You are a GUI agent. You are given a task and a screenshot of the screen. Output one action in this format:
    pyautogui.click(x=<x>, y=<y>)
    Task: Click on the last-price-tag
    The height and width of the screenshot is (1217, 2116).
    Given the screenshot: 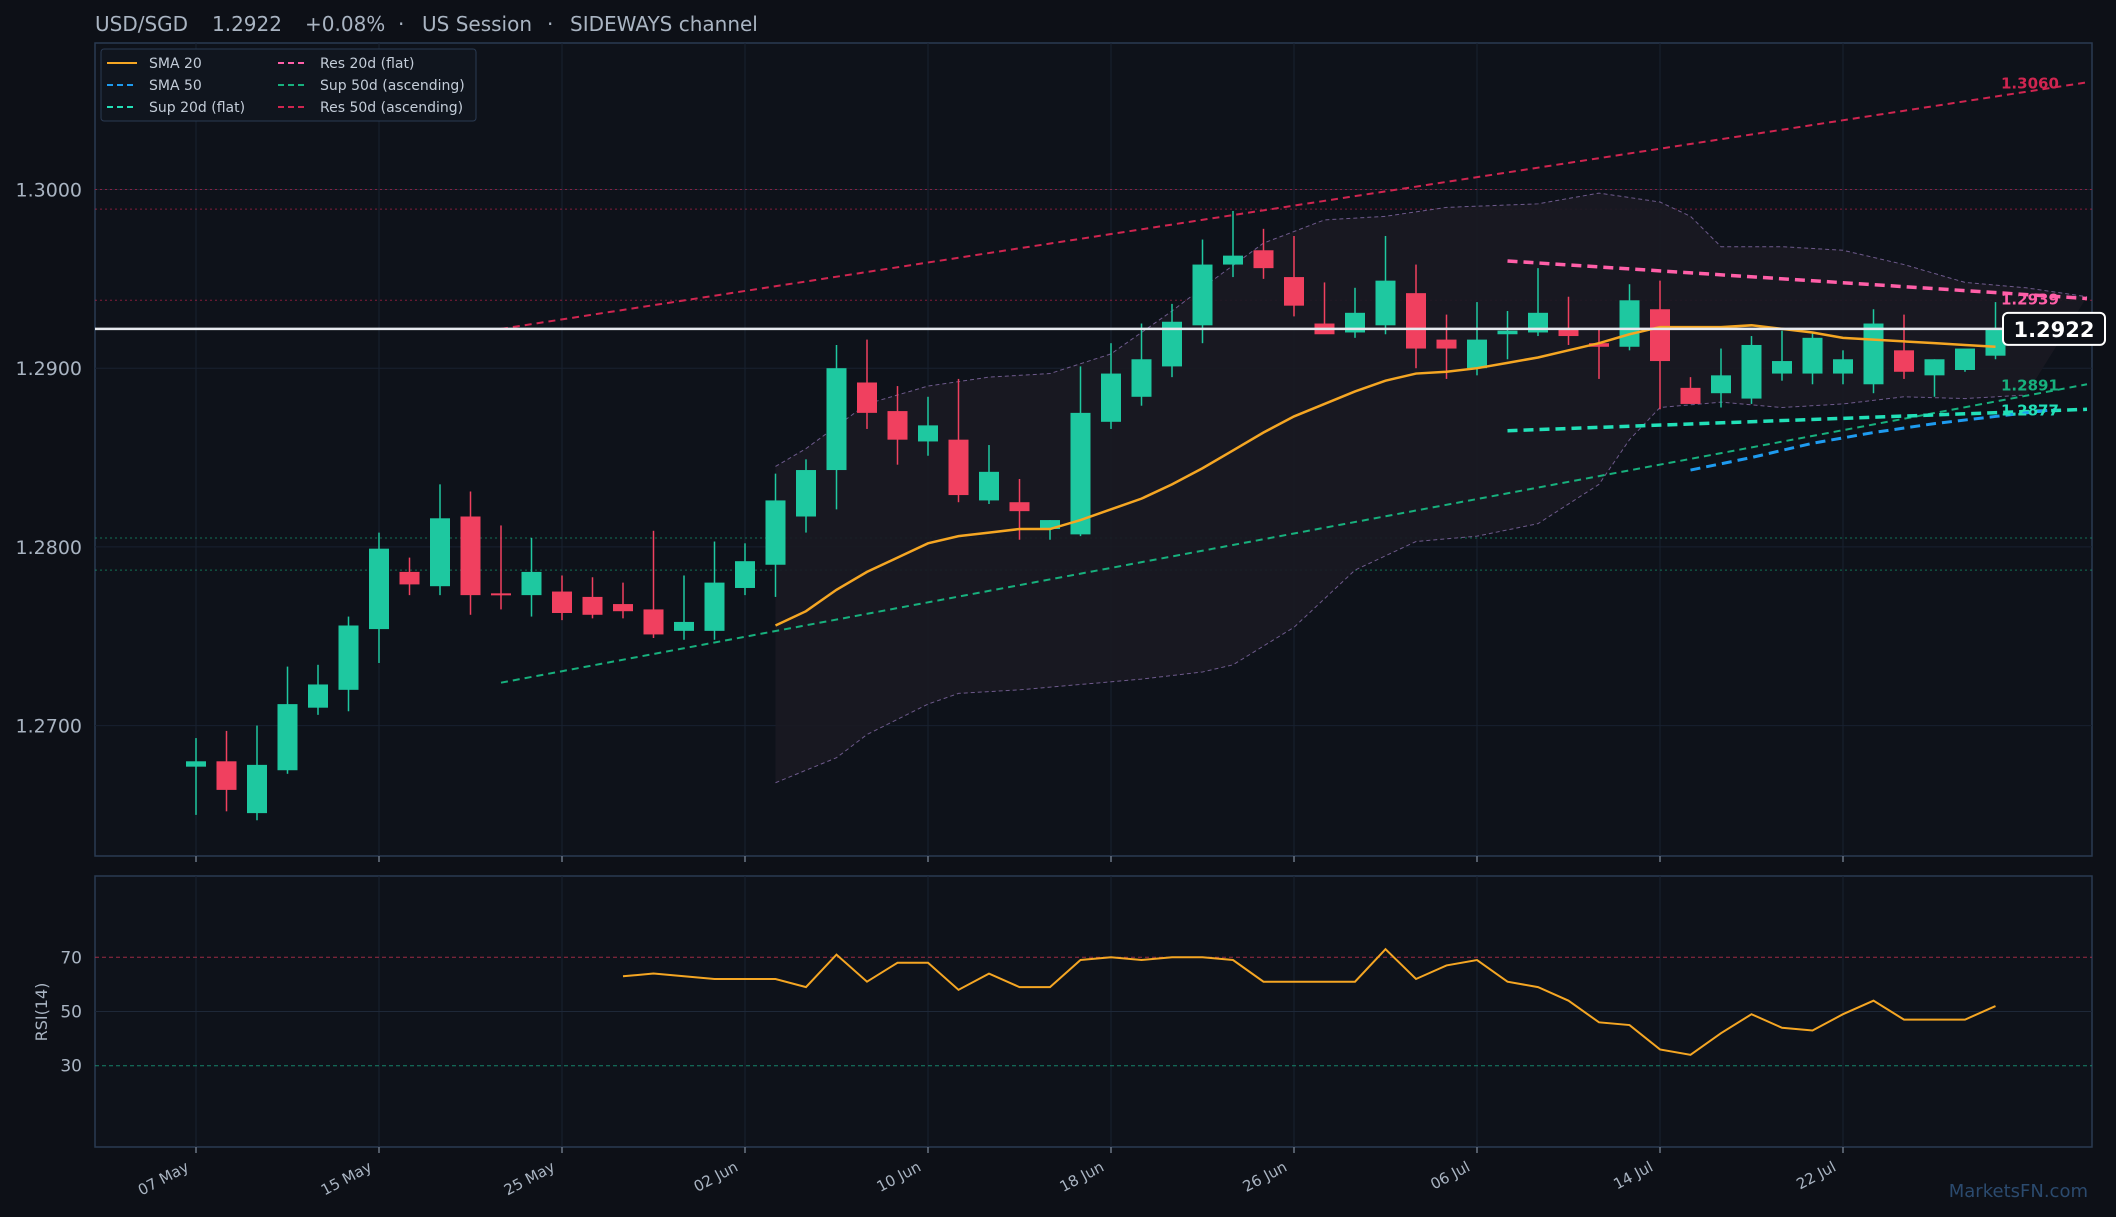 What is the action you would take?
    pyautogui.click(x=2054, y=328)
    